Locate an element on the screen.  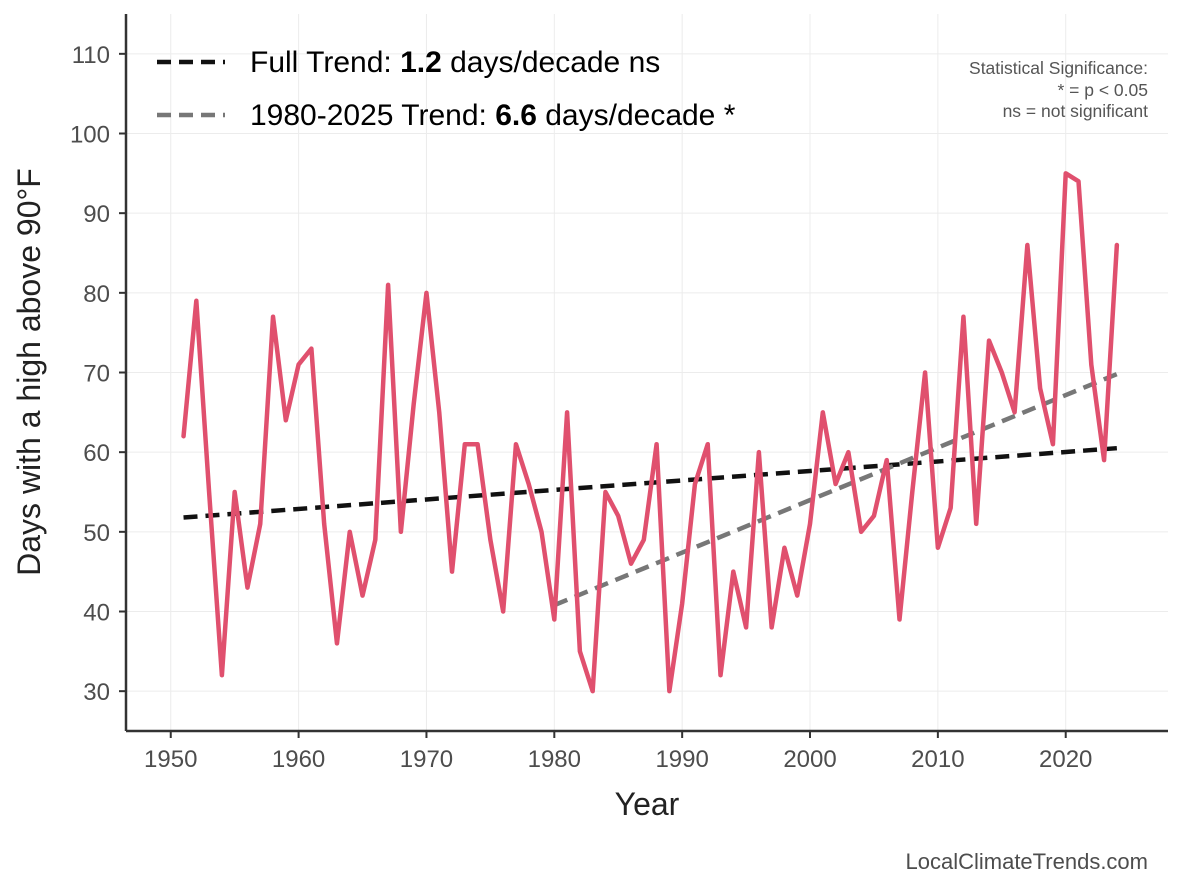
x-tick-label: 1990 is located at coordinates (681, 759).